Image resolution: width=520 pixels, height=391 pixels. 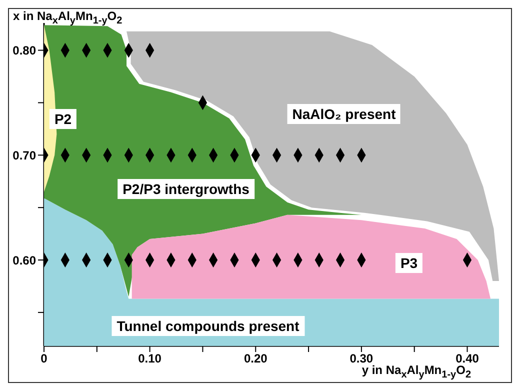 What do you see at coordinates (44, 359) in the screenshot?
I see `x-tick-label: 0` at bounding box center [44, 359].